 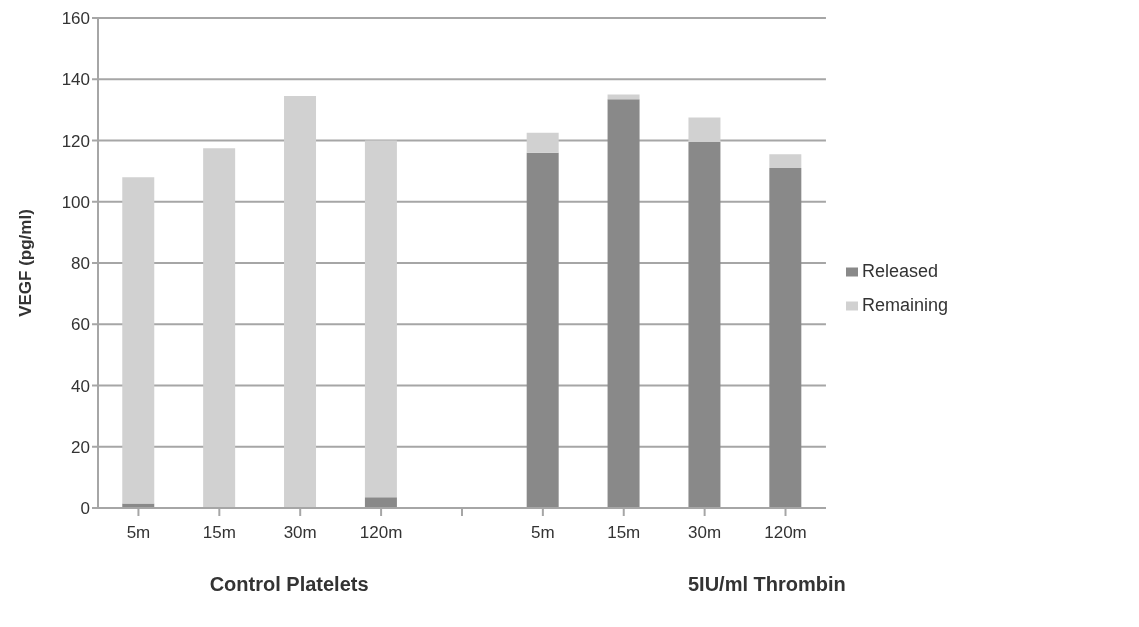 What do you see at coordinates (80, 447) in the screenshot?
I see `y-tick-label: 20` at bounding box center [80, 447].